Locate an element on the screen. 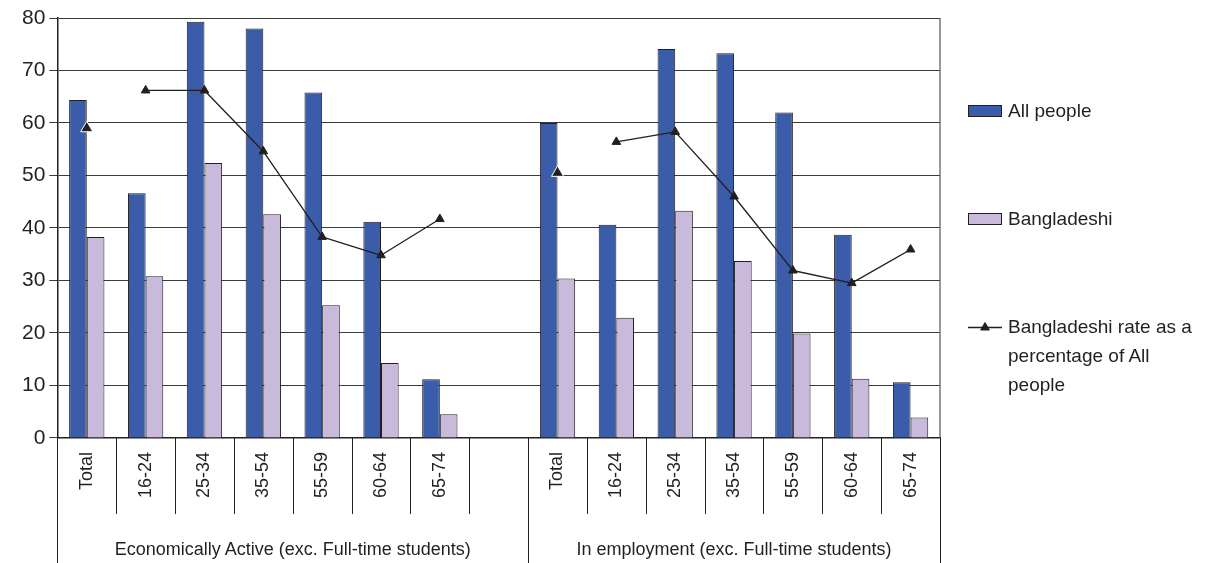 Image resolution: width=1212 pixels, height=563 pixels. y-tick-label: 40 is located at coordinates (34, 226).